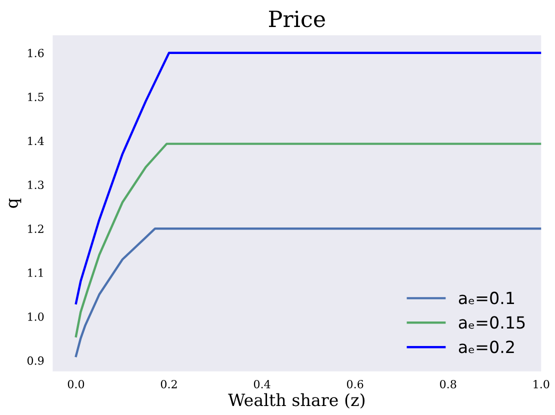 Image resolution: width=555 pixels, height=415 pixels. I want to click on y-tick-label: 0.9, so click(35, 360).